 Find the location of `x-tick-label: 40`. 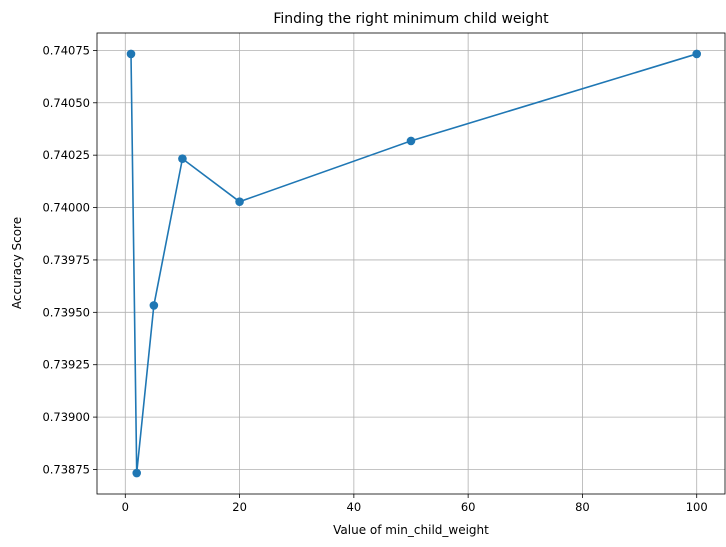

x-tick-label: 40 is located at coordinates (354, 507).